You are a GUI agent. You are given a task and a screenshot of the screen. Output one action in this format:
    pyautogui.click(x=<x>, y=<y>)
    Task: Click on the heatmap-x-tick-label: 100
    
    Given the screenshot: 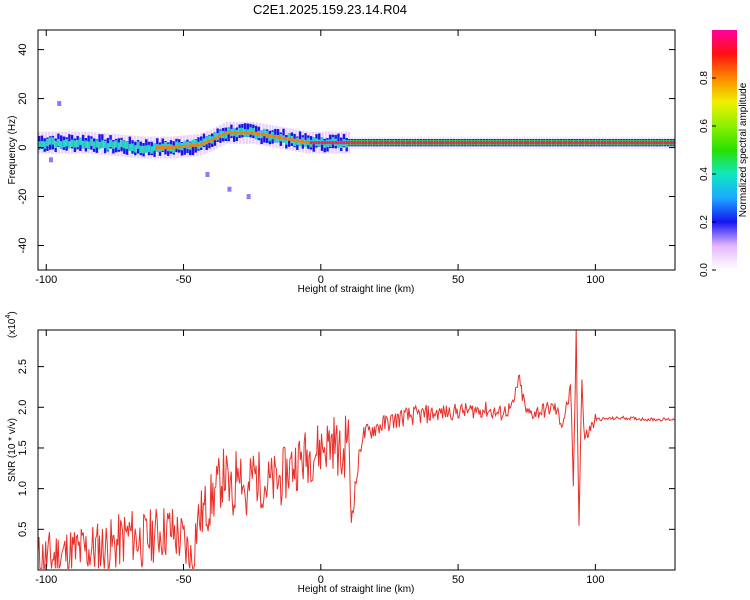 What is the action you would take?
    pyautogui.click(x=595, y=280)
    